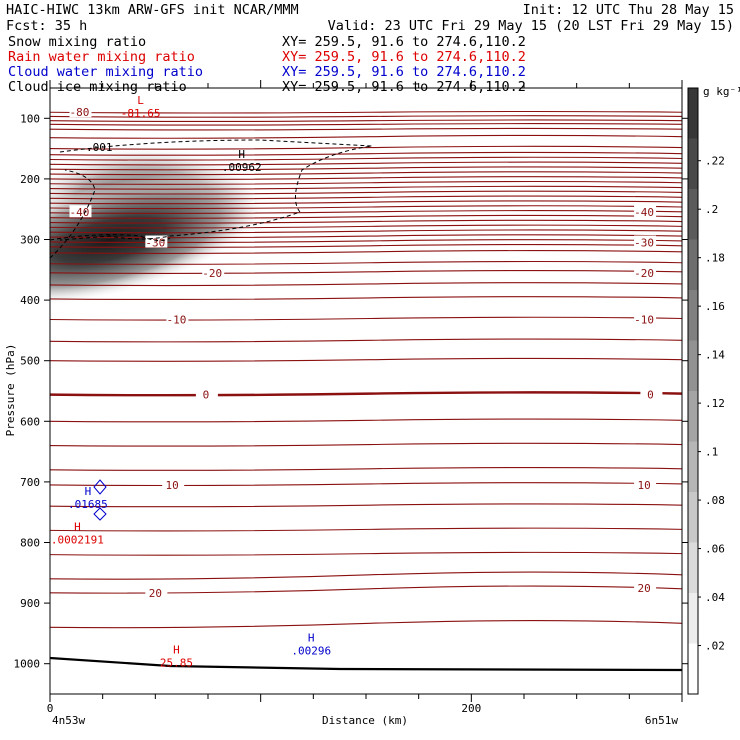  What do you see at coordinates (46, 26) in the screenshot?
I see `header-line2-left: Fcst: 35 h` at bounding box center [46, 26].